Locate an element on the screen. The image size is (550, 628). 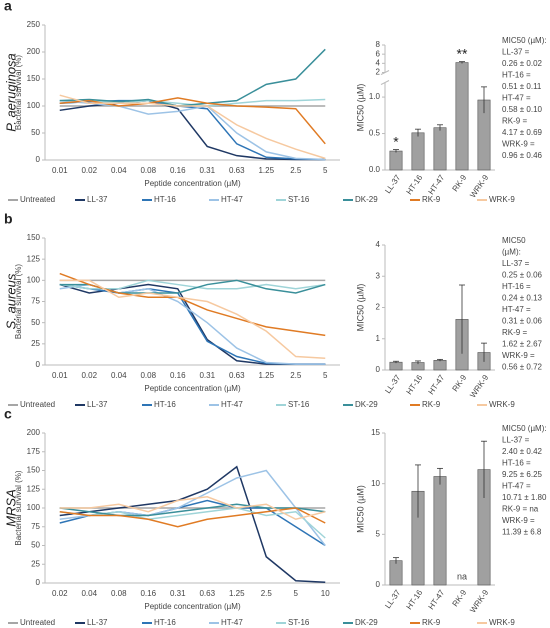
y-tick-label: 150 is located at coordinates (34, 78).